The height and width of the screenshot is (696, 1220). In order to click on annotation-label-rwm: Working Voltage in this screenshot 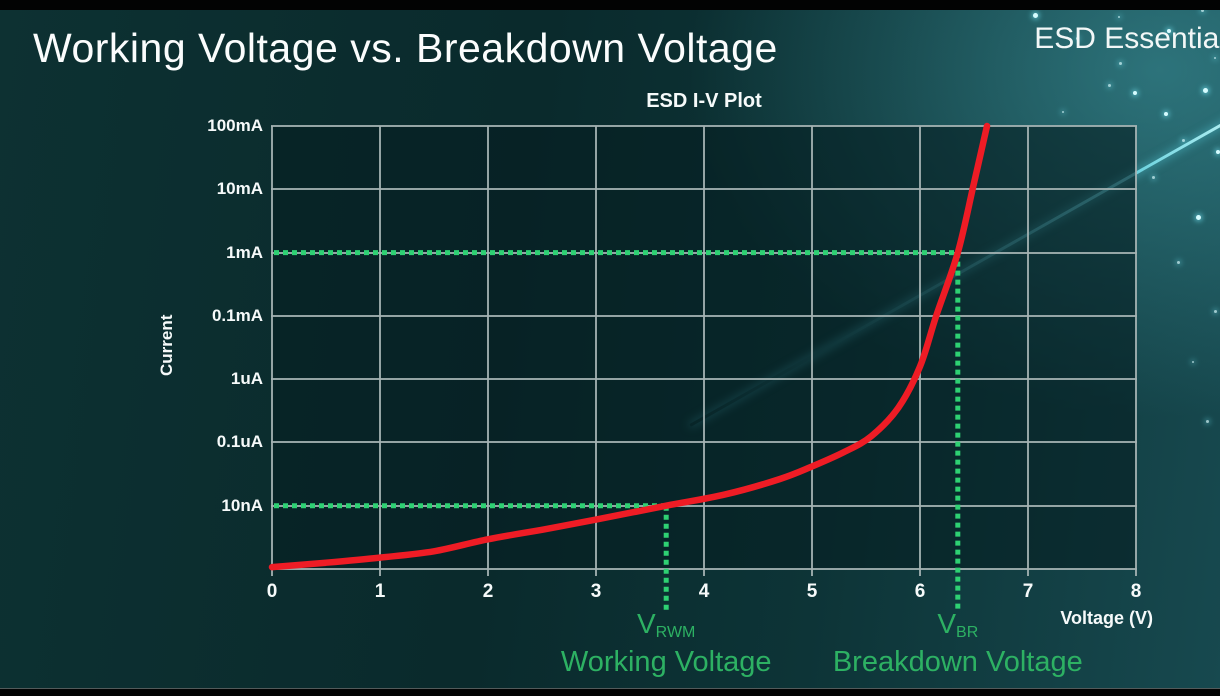, I will do `click(666, 662)`.